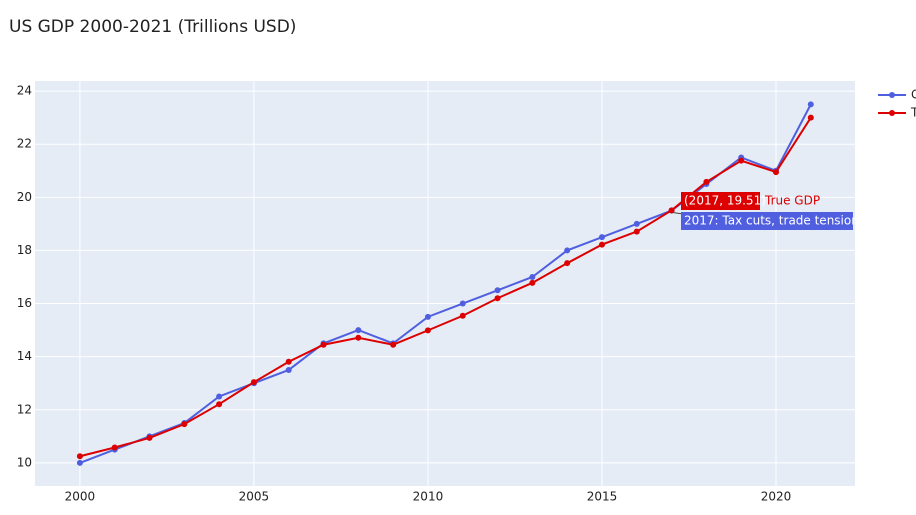  I want to click on hover-name: True GDP, so click(792, 201).